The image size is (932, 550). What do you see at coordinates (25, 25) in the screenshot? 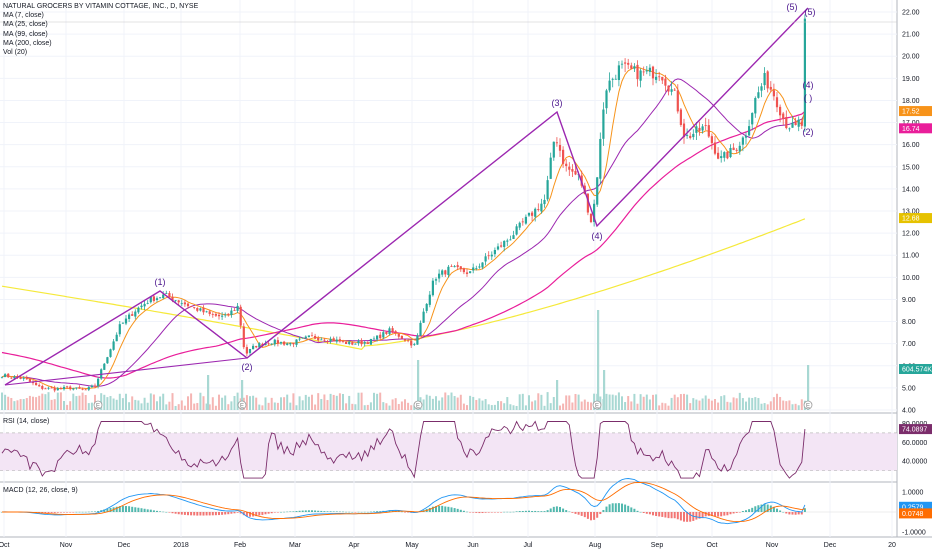
I see `legend-ma25: MA (25, close)` at bounding box center [25, 25].